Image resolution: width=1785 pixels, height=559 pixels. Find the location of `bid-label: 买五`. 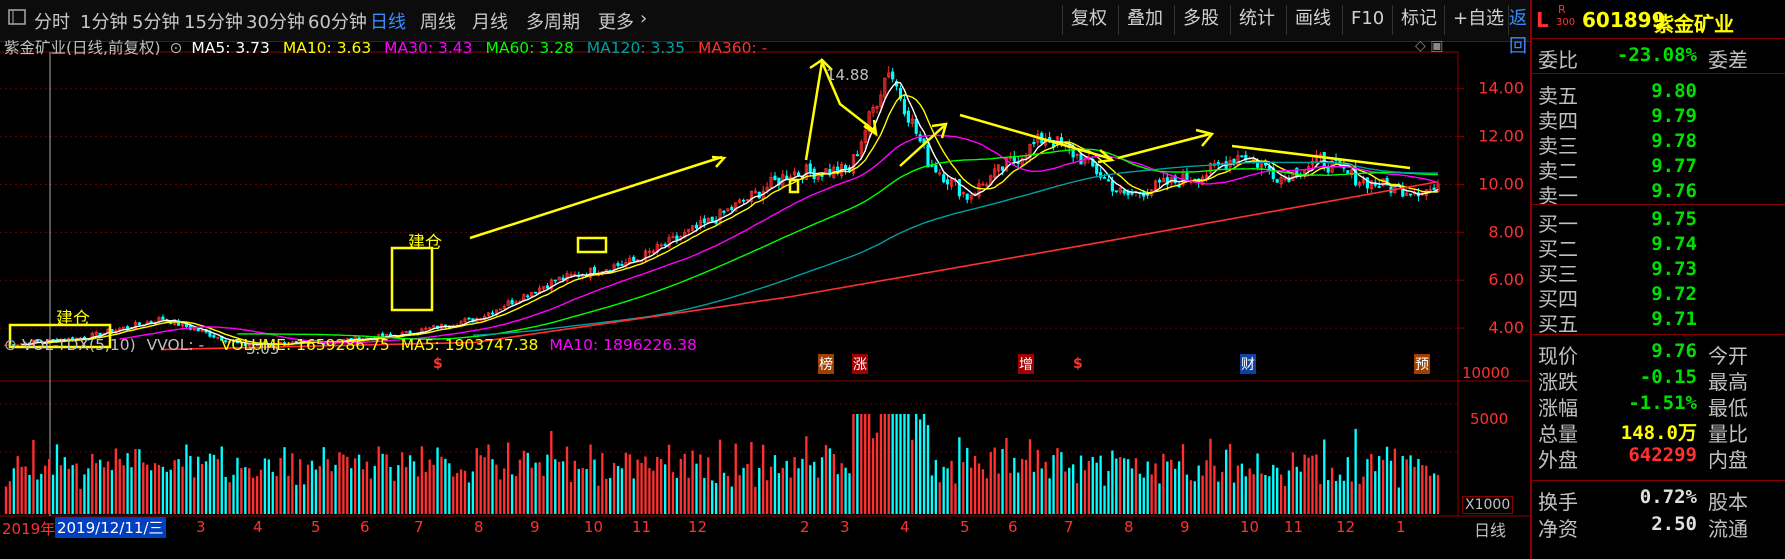

bid-label: 买五 is located at coordinates (1558, 324).